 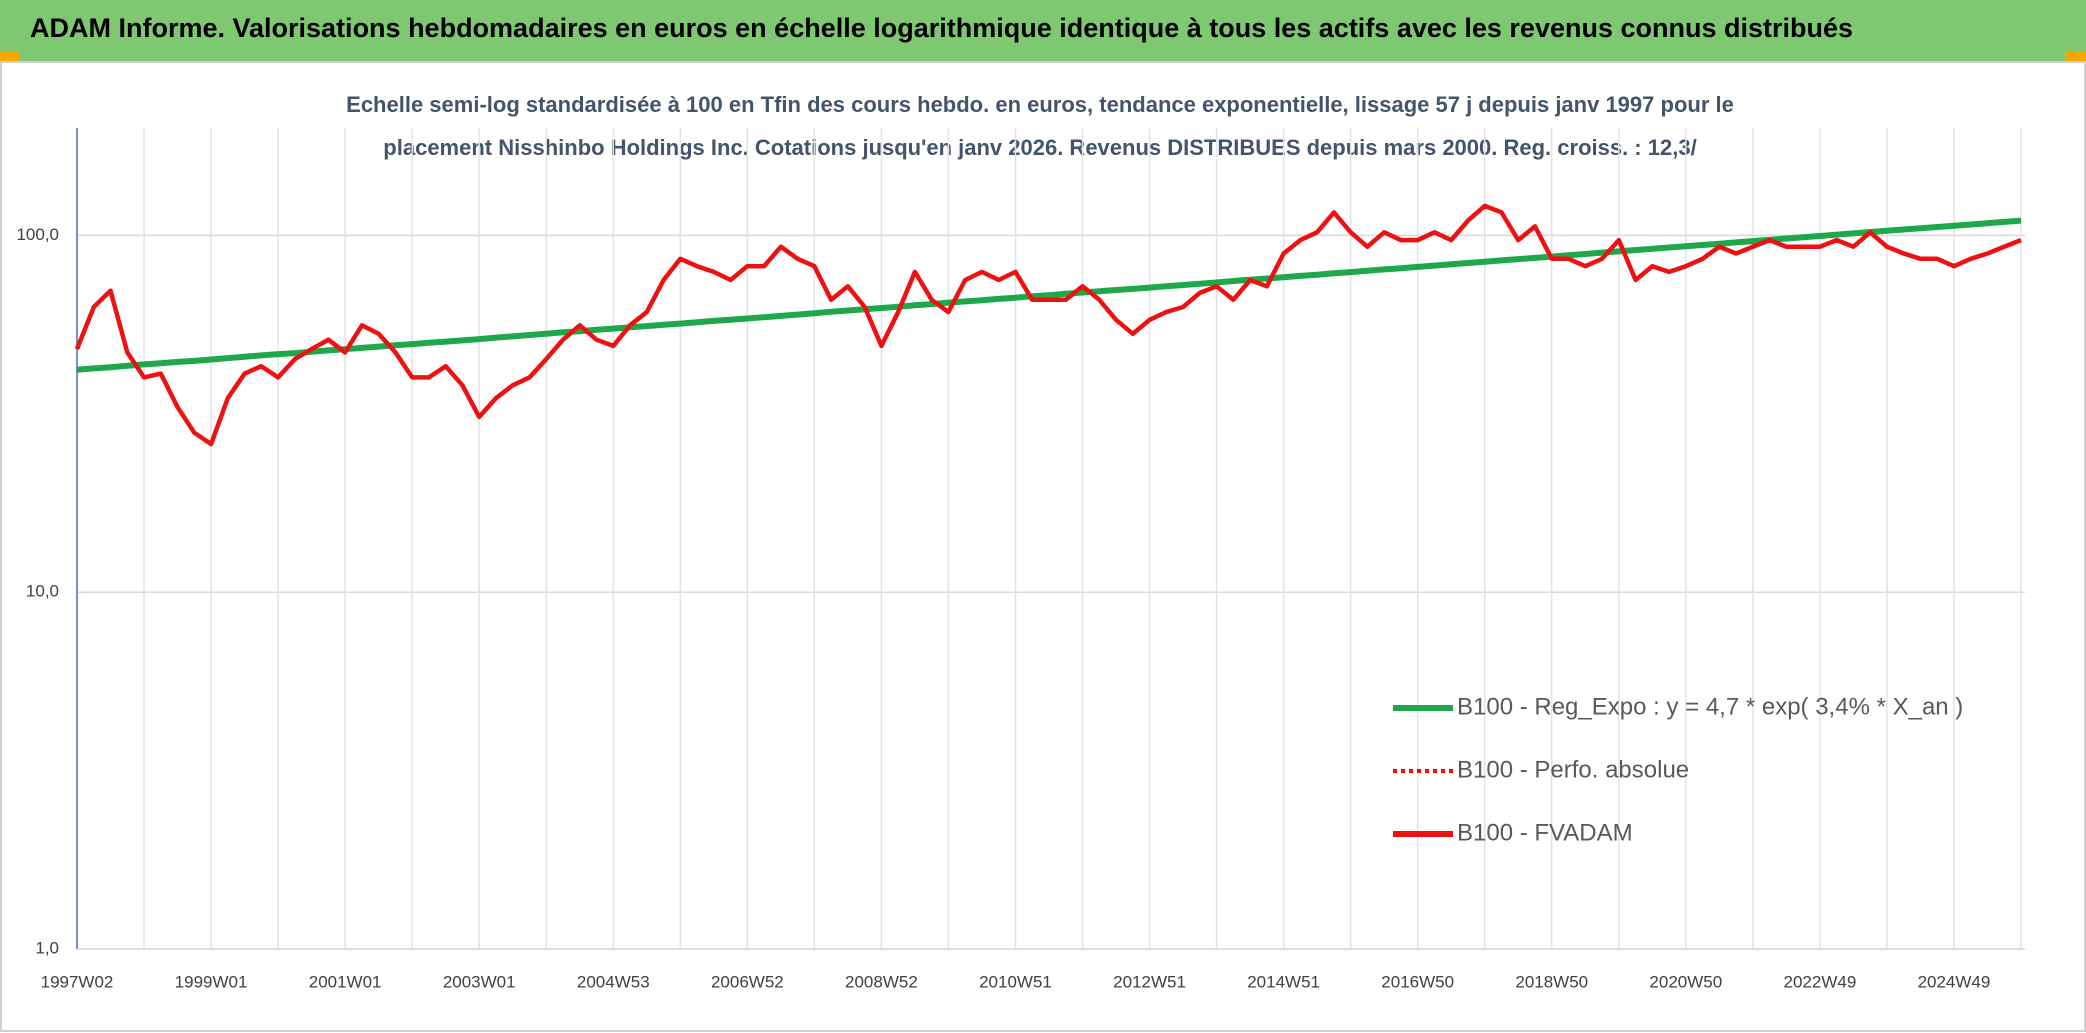 I want to click on y-tick-label: 100,0, so click(x=37, y=234).